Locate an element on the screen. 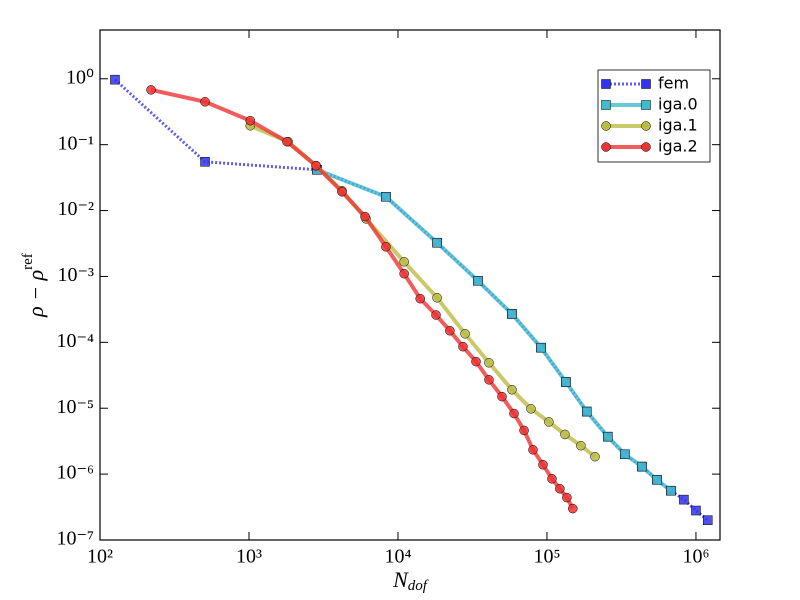 This screenshot has height=600, width=800. legend-label: iga.2 is located at coordinates (678, 146).